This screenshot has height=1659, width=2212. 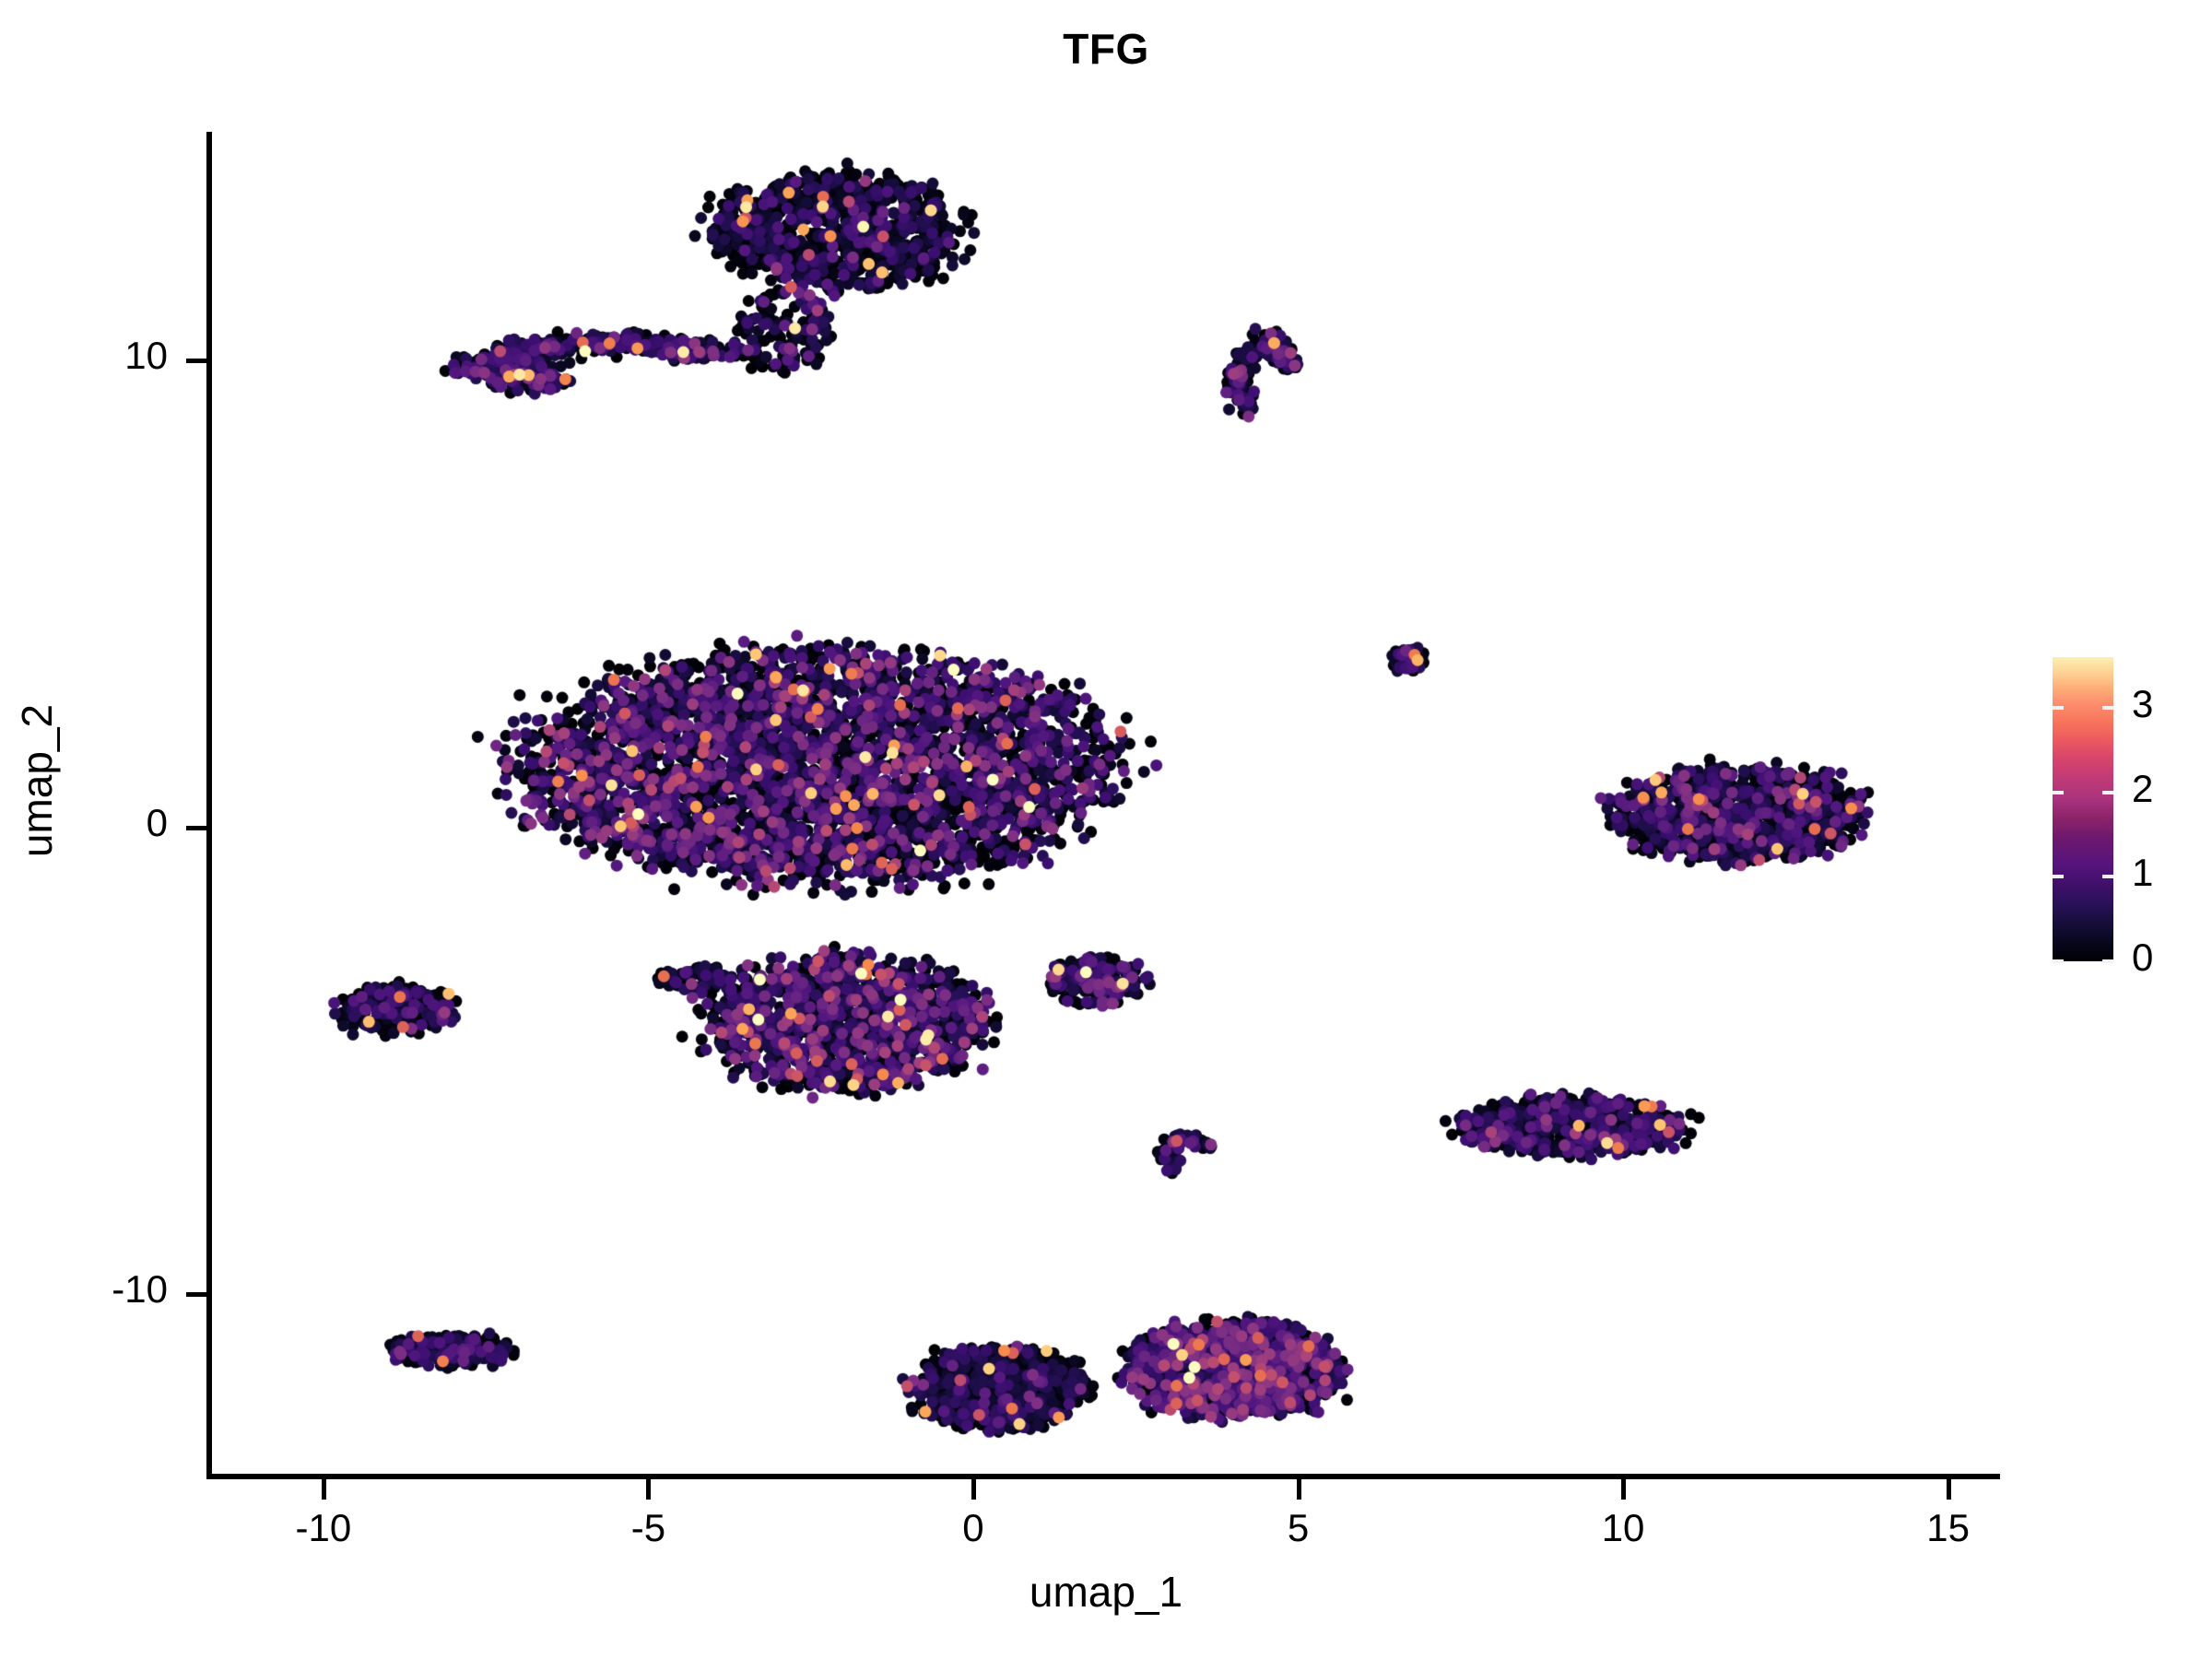 What do you see at coordinates (2143, 788) in the screenshot?
I see `legend-tick-label: 2` at bounding box center [2143, 788].